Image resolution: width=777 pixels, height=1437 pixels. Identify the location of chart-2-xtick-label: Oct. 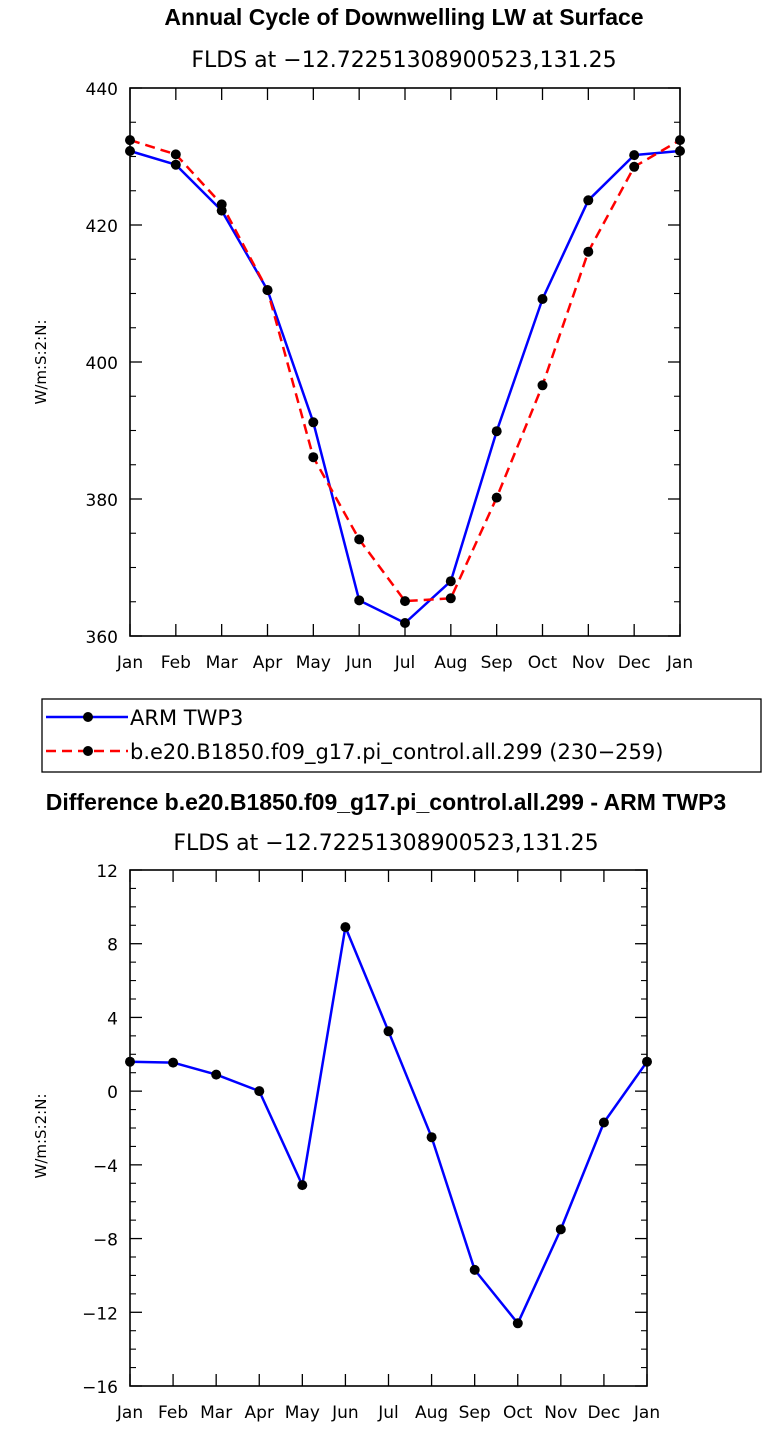
(518, 1413).